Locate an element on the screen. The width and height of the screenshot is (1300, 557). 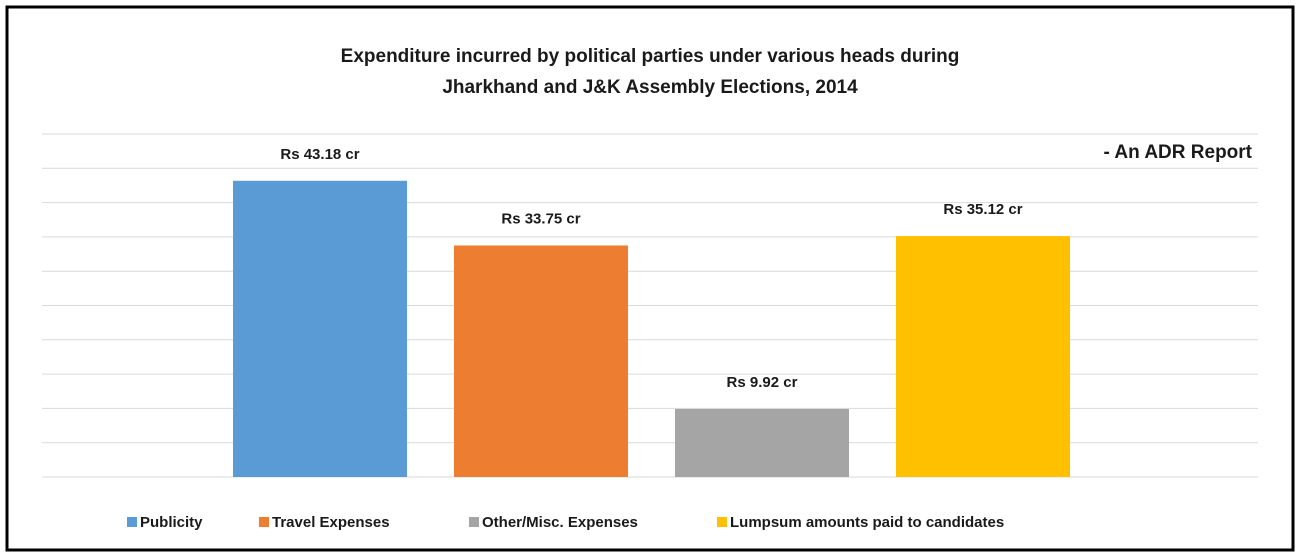
legend-label: Travel Expenses is located at coordinates (331, 522).